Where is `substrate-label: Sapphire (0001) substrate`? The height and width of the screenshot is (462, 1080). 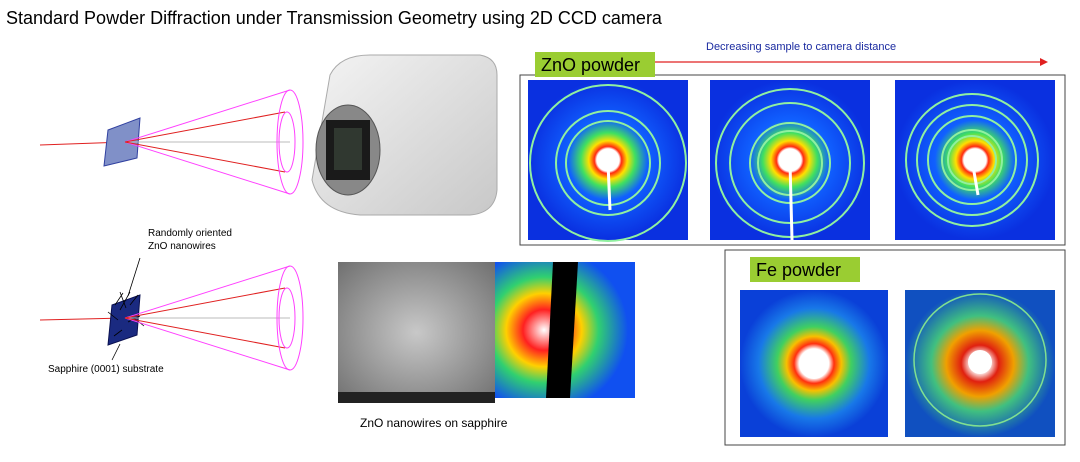 substrate-label: Sapphire (0001) substrate is located at coordinates (106, 369).